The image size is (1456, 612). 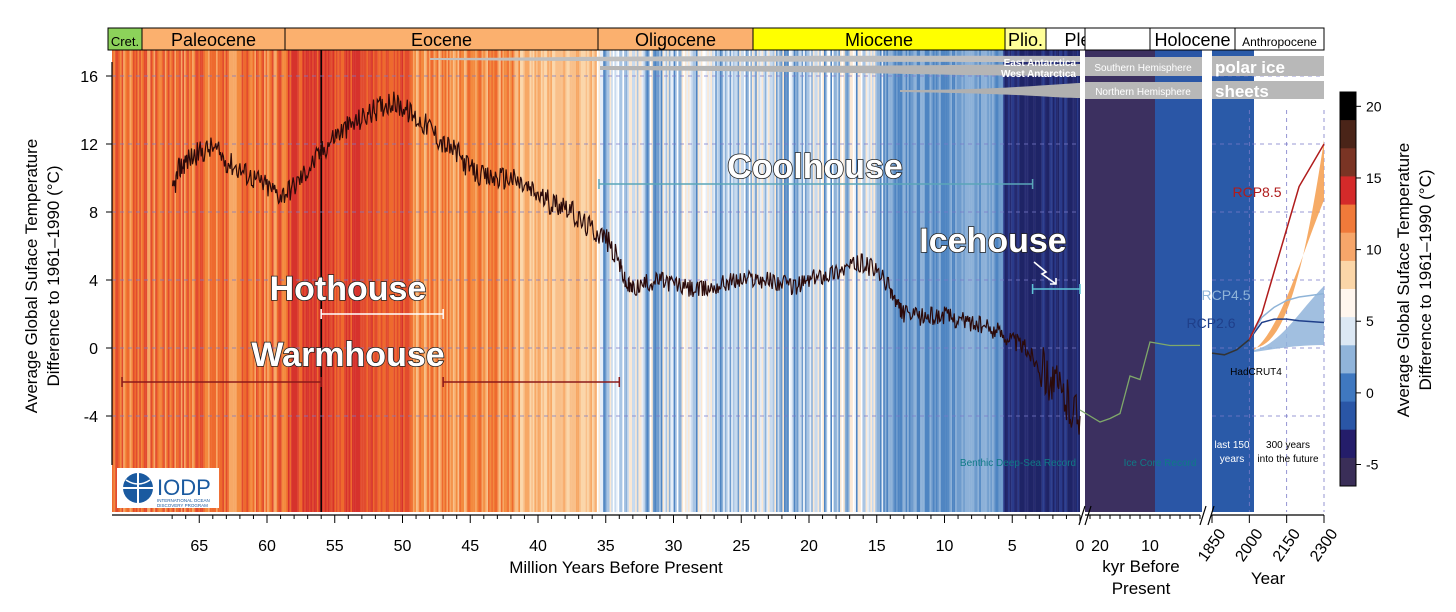 What do you see at coordinates (1012, 546) in the screenshot?
I see `x-tick-label: 5` at bounding box center [1012, 546].